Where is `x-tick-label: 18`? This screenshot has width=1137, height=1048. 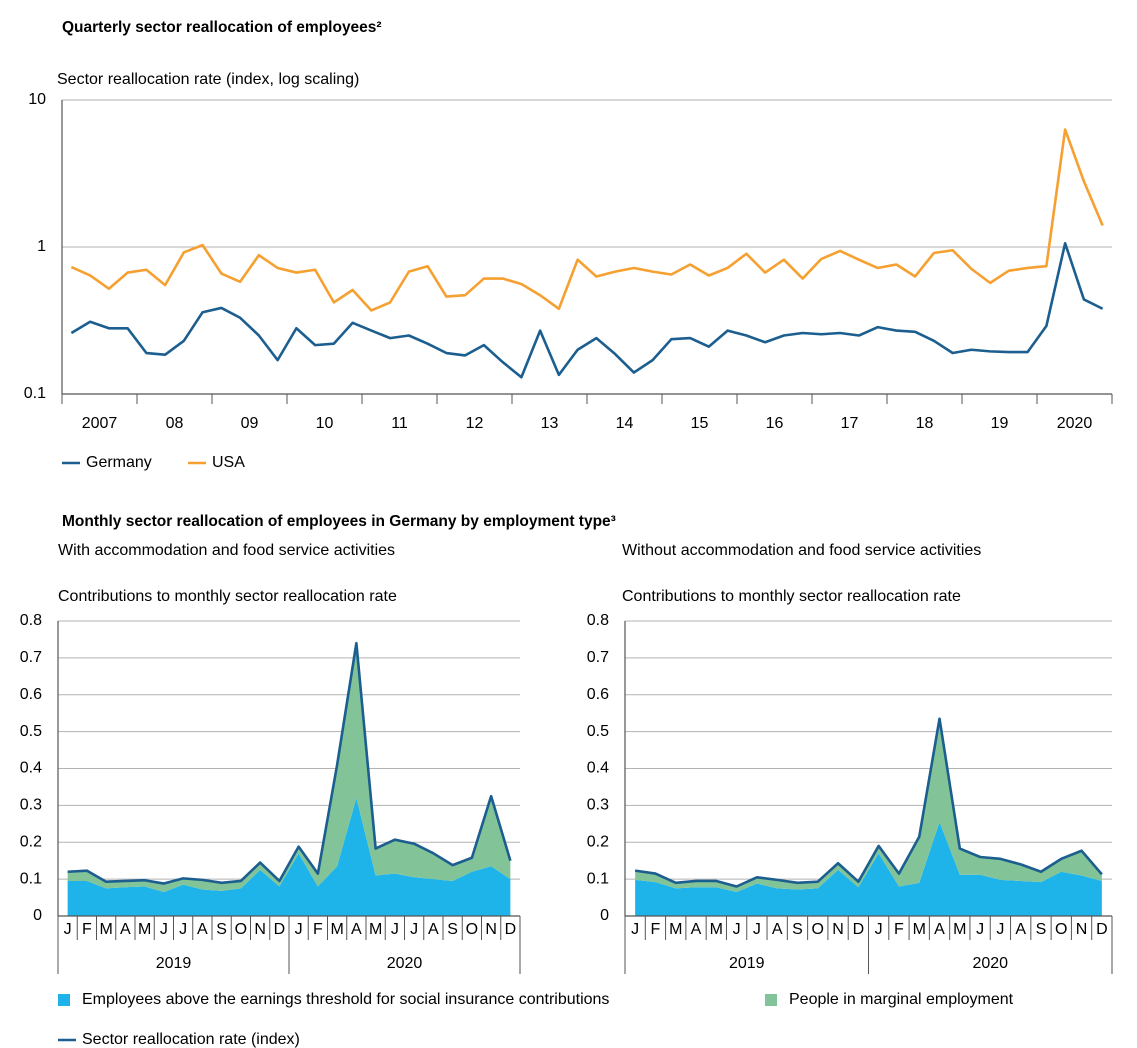
x-tick-label: 18 is located at coordinates (925, 423).